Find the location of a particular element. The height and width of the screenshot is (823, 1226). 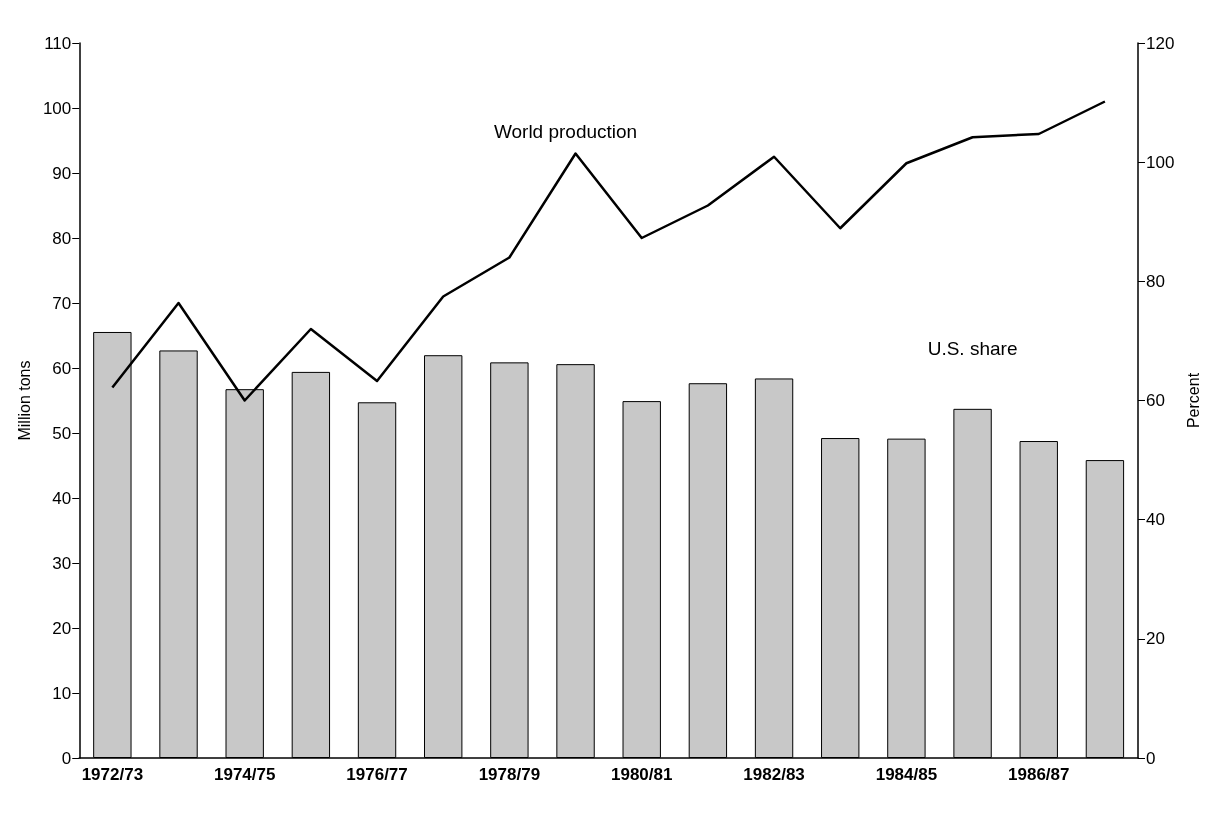

y-tick-label: 50 is located at coordinates (62, 433).